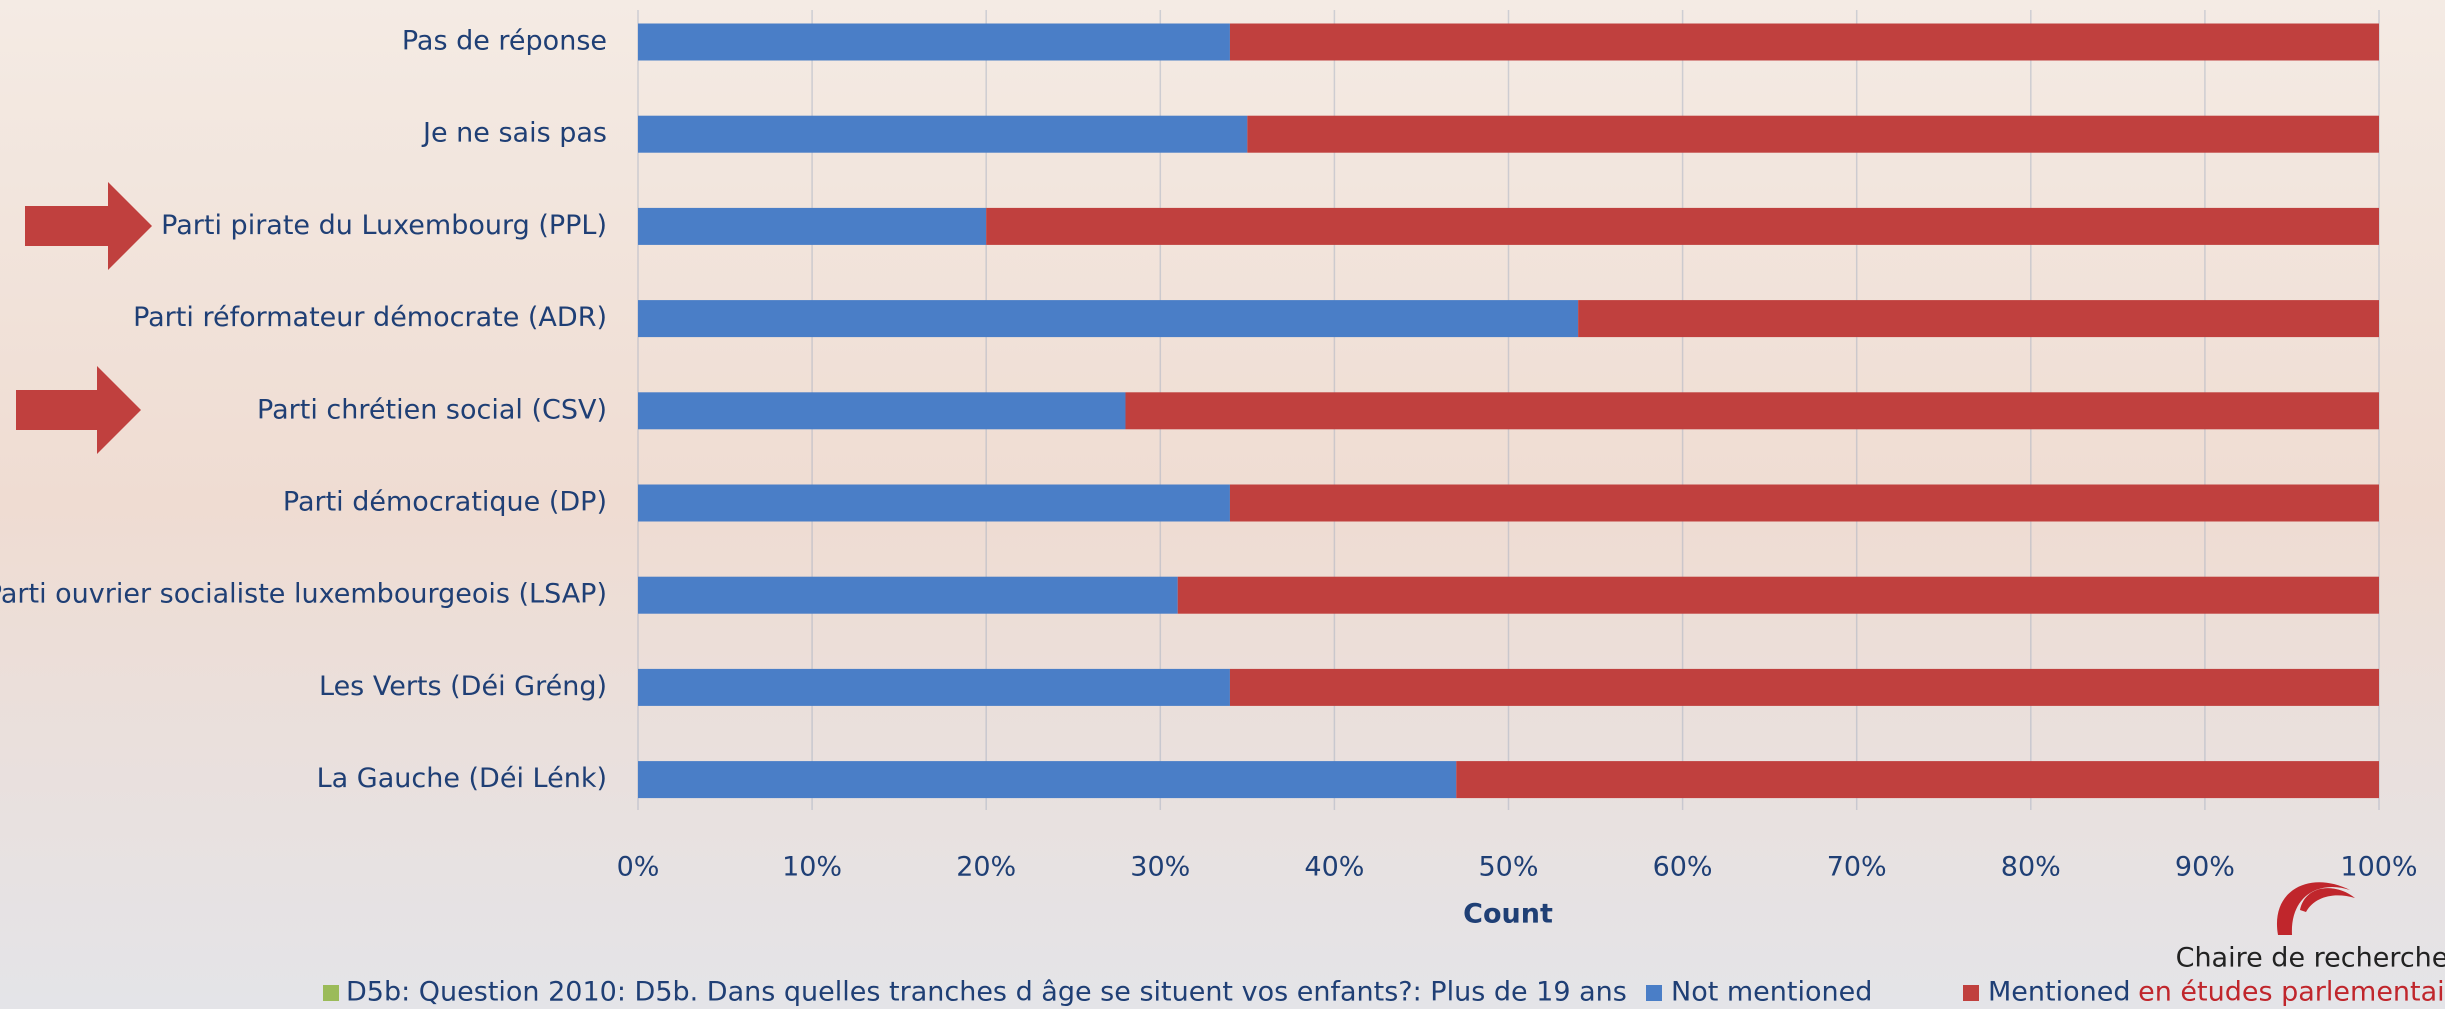 Image resolution: width=2445 pixels, height=1009 pixels. Describe the element at coordinates (638, 867) in the screenshot. I see `x-tick-label: 0%` at that location.